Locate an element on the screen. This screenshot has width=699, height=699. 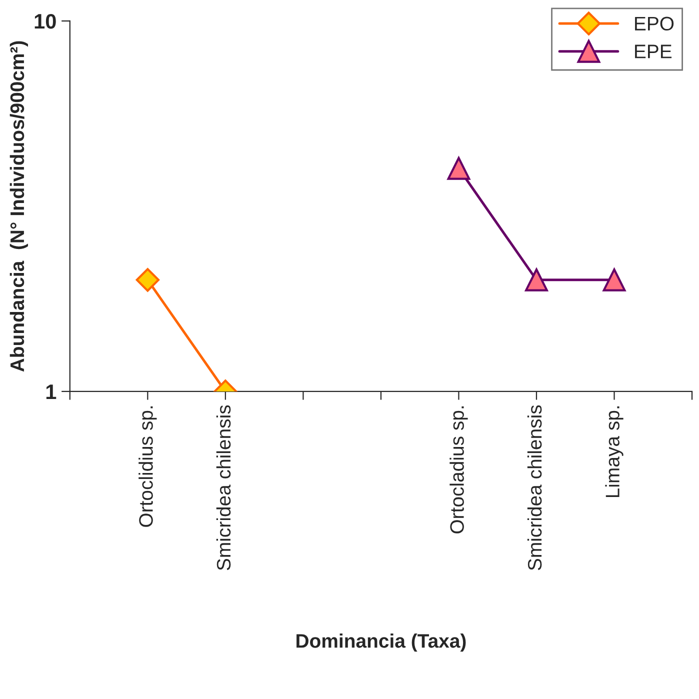
x-tick-label: Limaya sp. is located at coordinates (614, 452).